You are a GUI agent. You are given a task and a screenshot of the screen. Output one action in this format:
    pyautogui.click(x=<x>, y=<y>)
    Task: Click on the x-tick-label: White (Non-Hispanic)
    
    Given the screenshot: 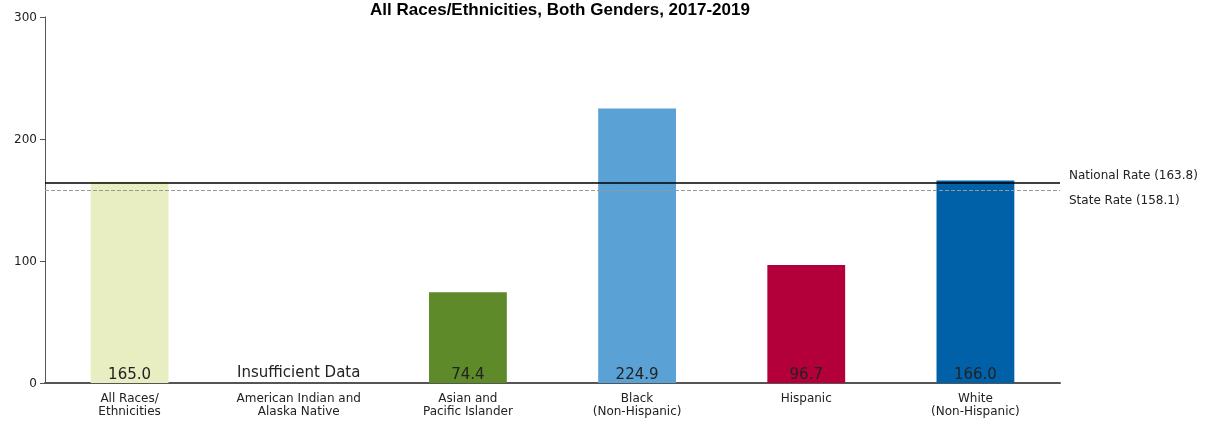 What is the action you would take?
    pyautogui.click(x=975, y=404)
    